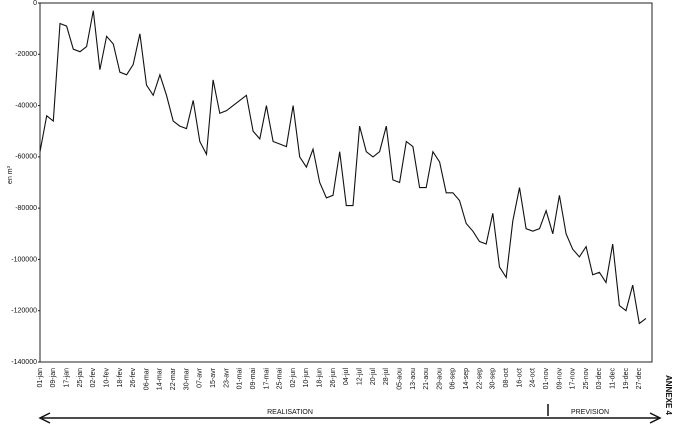 This screenshot has width=676, height=426. What do you see at coordinates (173, 378) in the screenshot?
I see `x-tick-label: 22-mar` at bounding box center [173, 378].